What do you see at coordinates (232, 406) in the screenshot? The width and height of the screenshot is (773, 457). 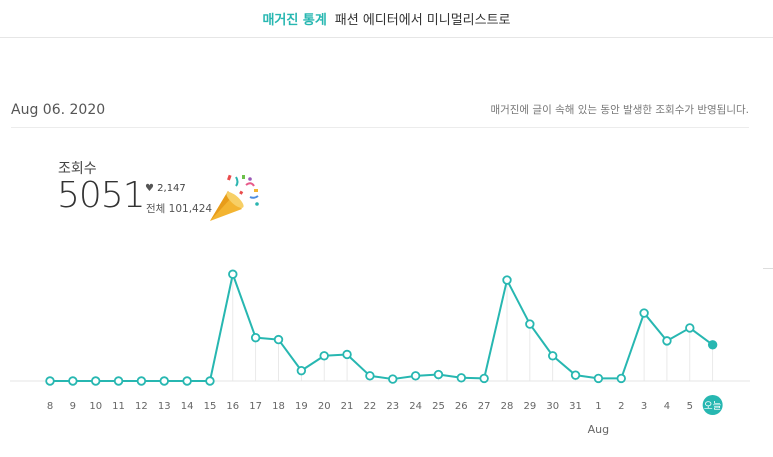 I see `x-tick-label: 16` at bounding box center [232, 406].